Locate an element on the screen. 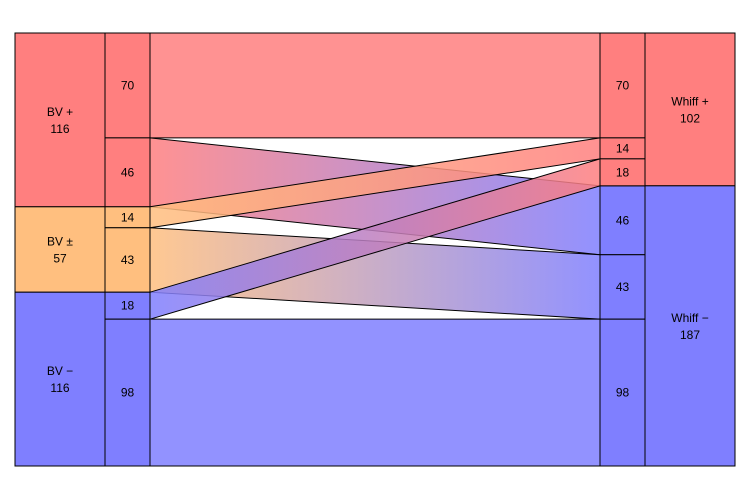 The width and height of the screenshot is (750, 500). right-segment-value-neutral-to-minus: 43 is located at coordinates (623, 287).